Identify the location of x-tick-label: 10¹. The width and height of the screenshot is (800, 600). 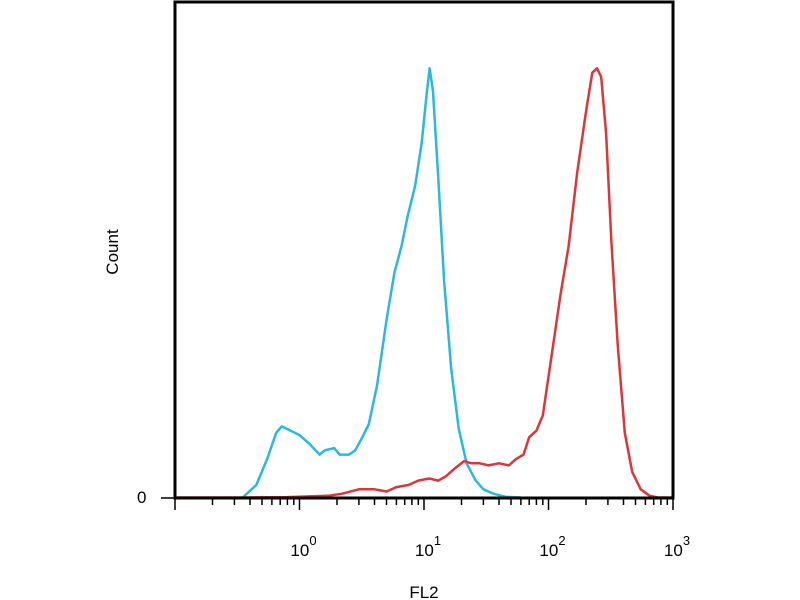
(428, 546).